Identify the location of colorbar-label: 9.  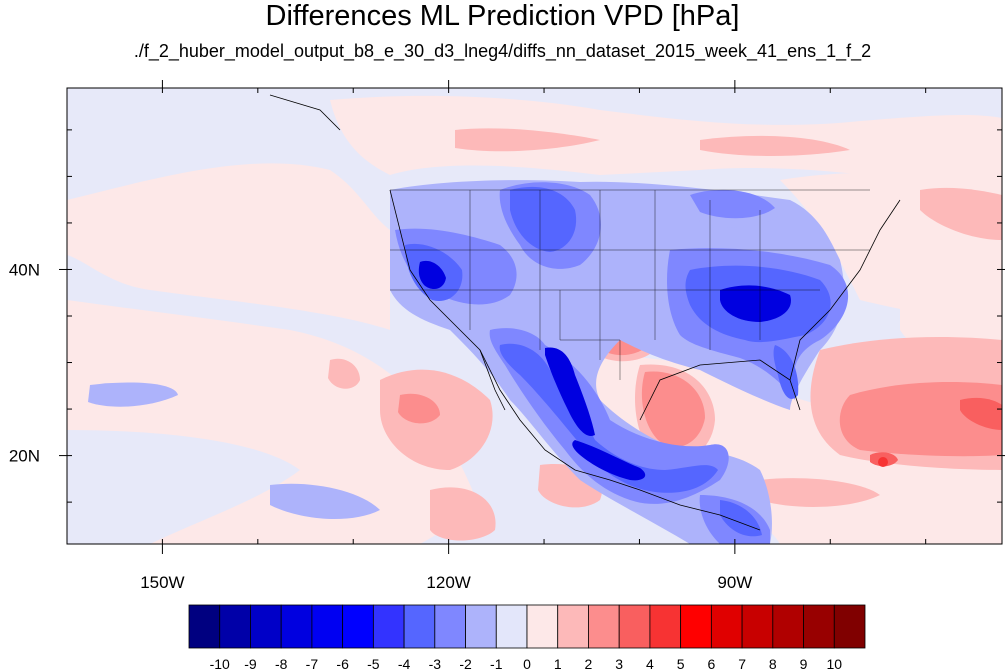
(804, 664).